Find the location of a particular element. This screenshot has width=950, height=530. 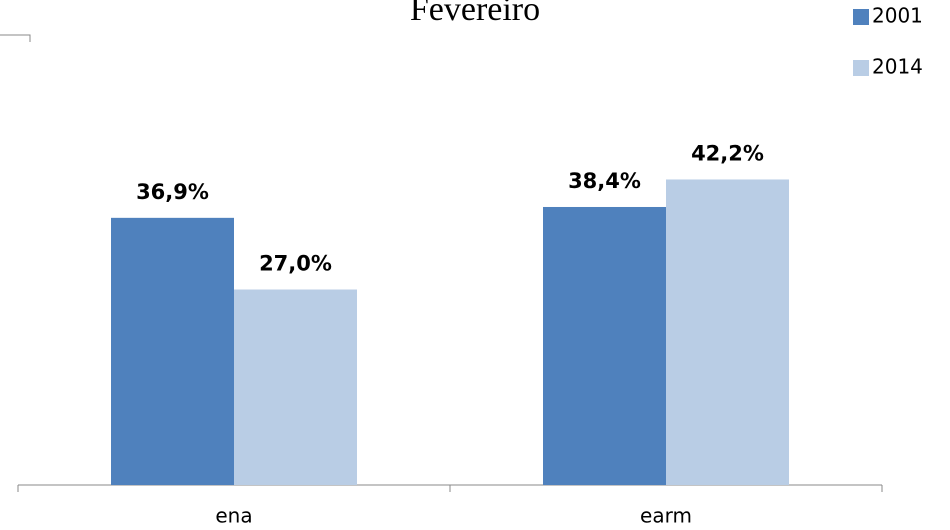

legend-label: 2014 is located at coordinates (897, 67).